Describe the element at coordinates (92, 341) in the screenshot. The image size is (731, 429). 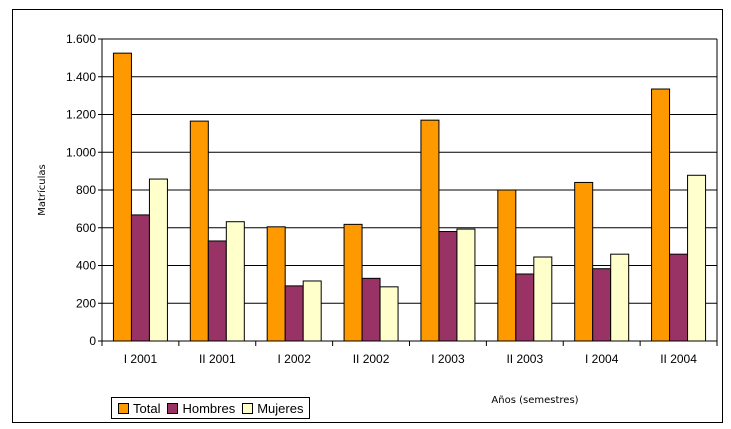
I see `y-tick-label: 0` at that location.